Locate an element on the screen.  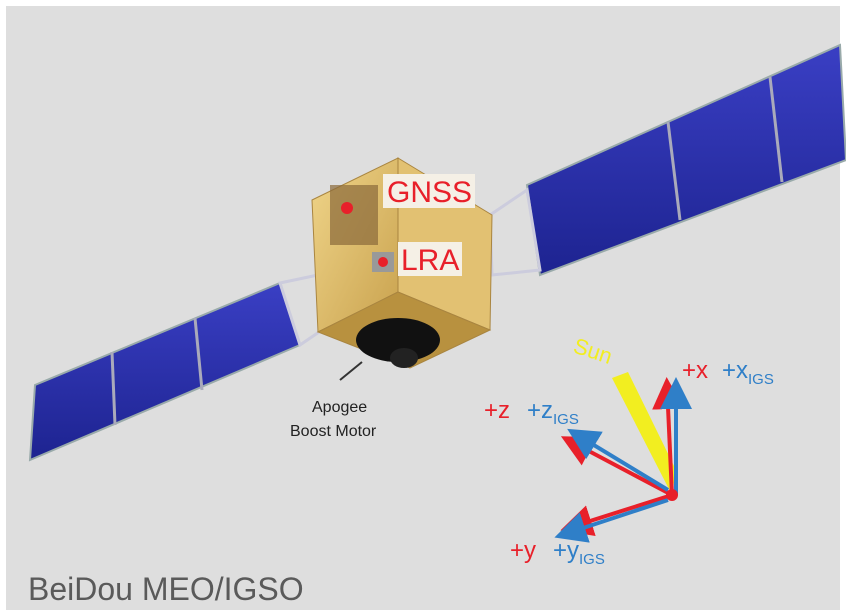
label-boost-motor: Boost Motor is located at coordinates (333, 431).